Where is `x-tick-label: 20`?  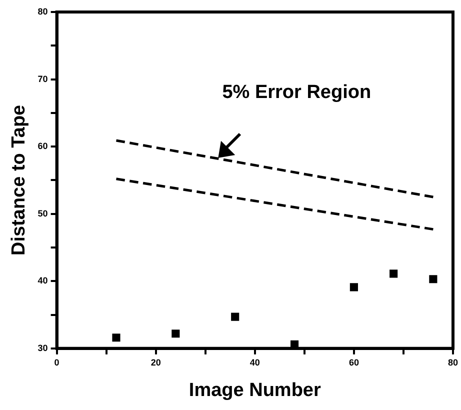
x-tick-label: 20 is located at coordinates (155, 362).